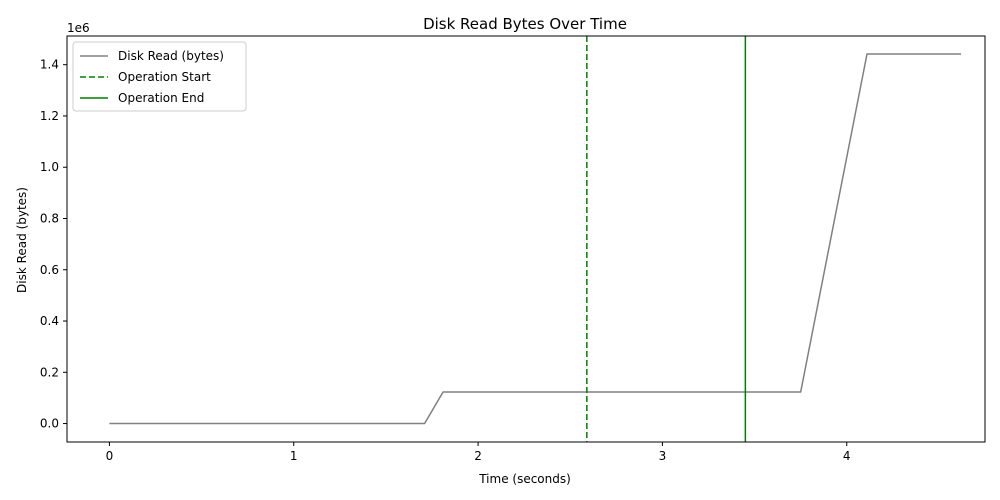 This screenshot has height=500, width=1000. I want to click on legend-label: Operation Start, so click(164, 77).